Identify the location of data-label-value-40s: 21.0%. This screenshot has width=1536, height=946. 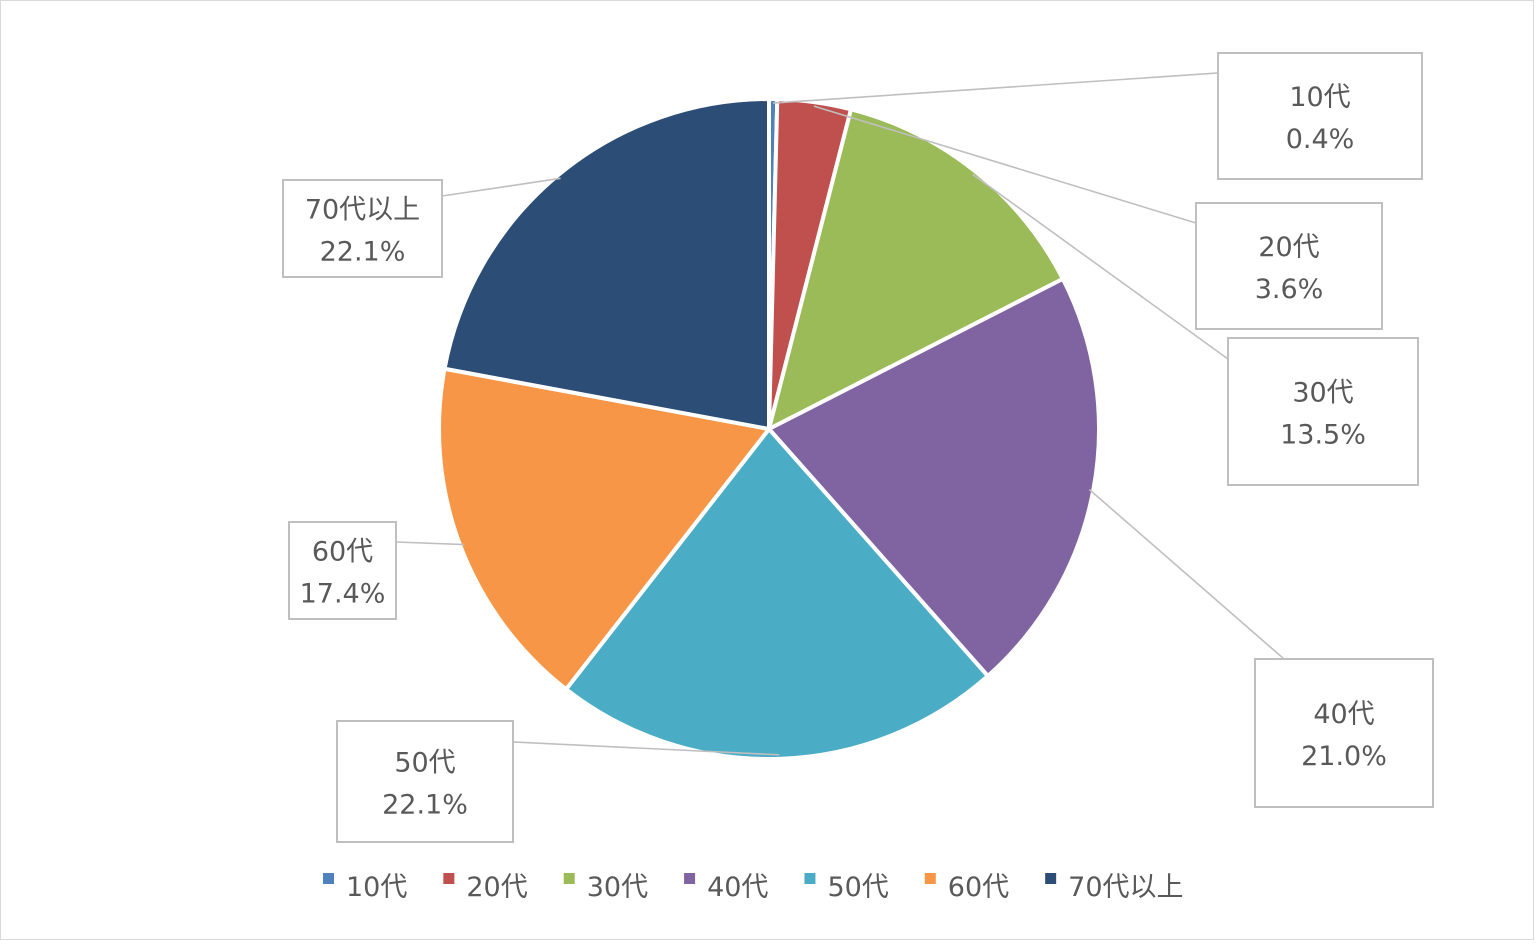
(1344, 756).